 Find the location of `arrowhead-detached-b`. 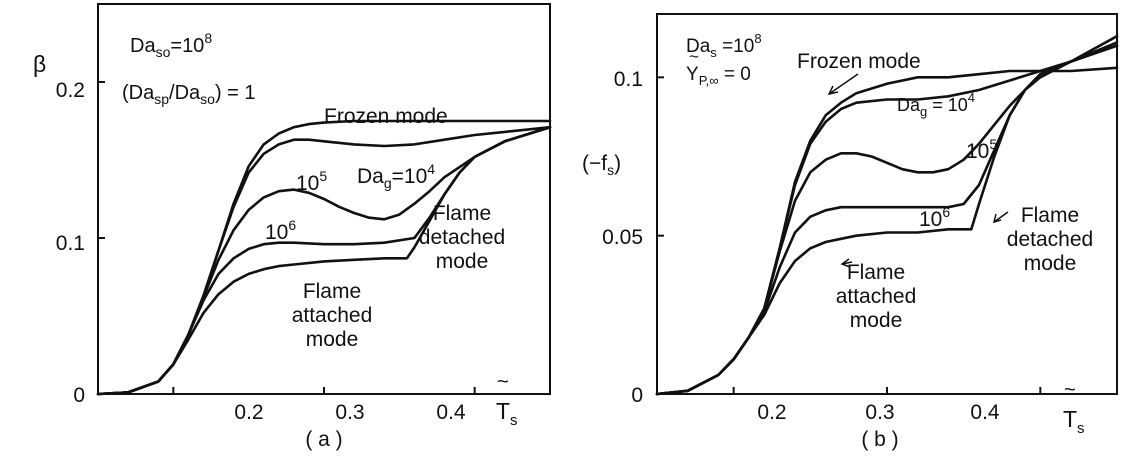

arrowhead-detached-b is located at coordinates (997, 218).